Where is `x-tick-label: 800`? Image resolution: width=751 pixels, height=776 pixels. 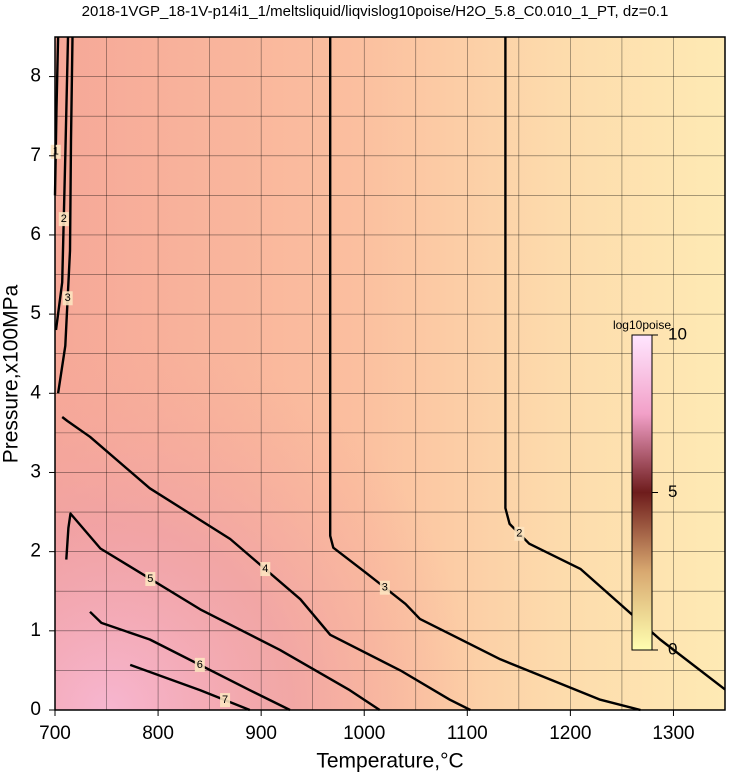
x-tick-label: 800 is located at coordinates (158, 733).